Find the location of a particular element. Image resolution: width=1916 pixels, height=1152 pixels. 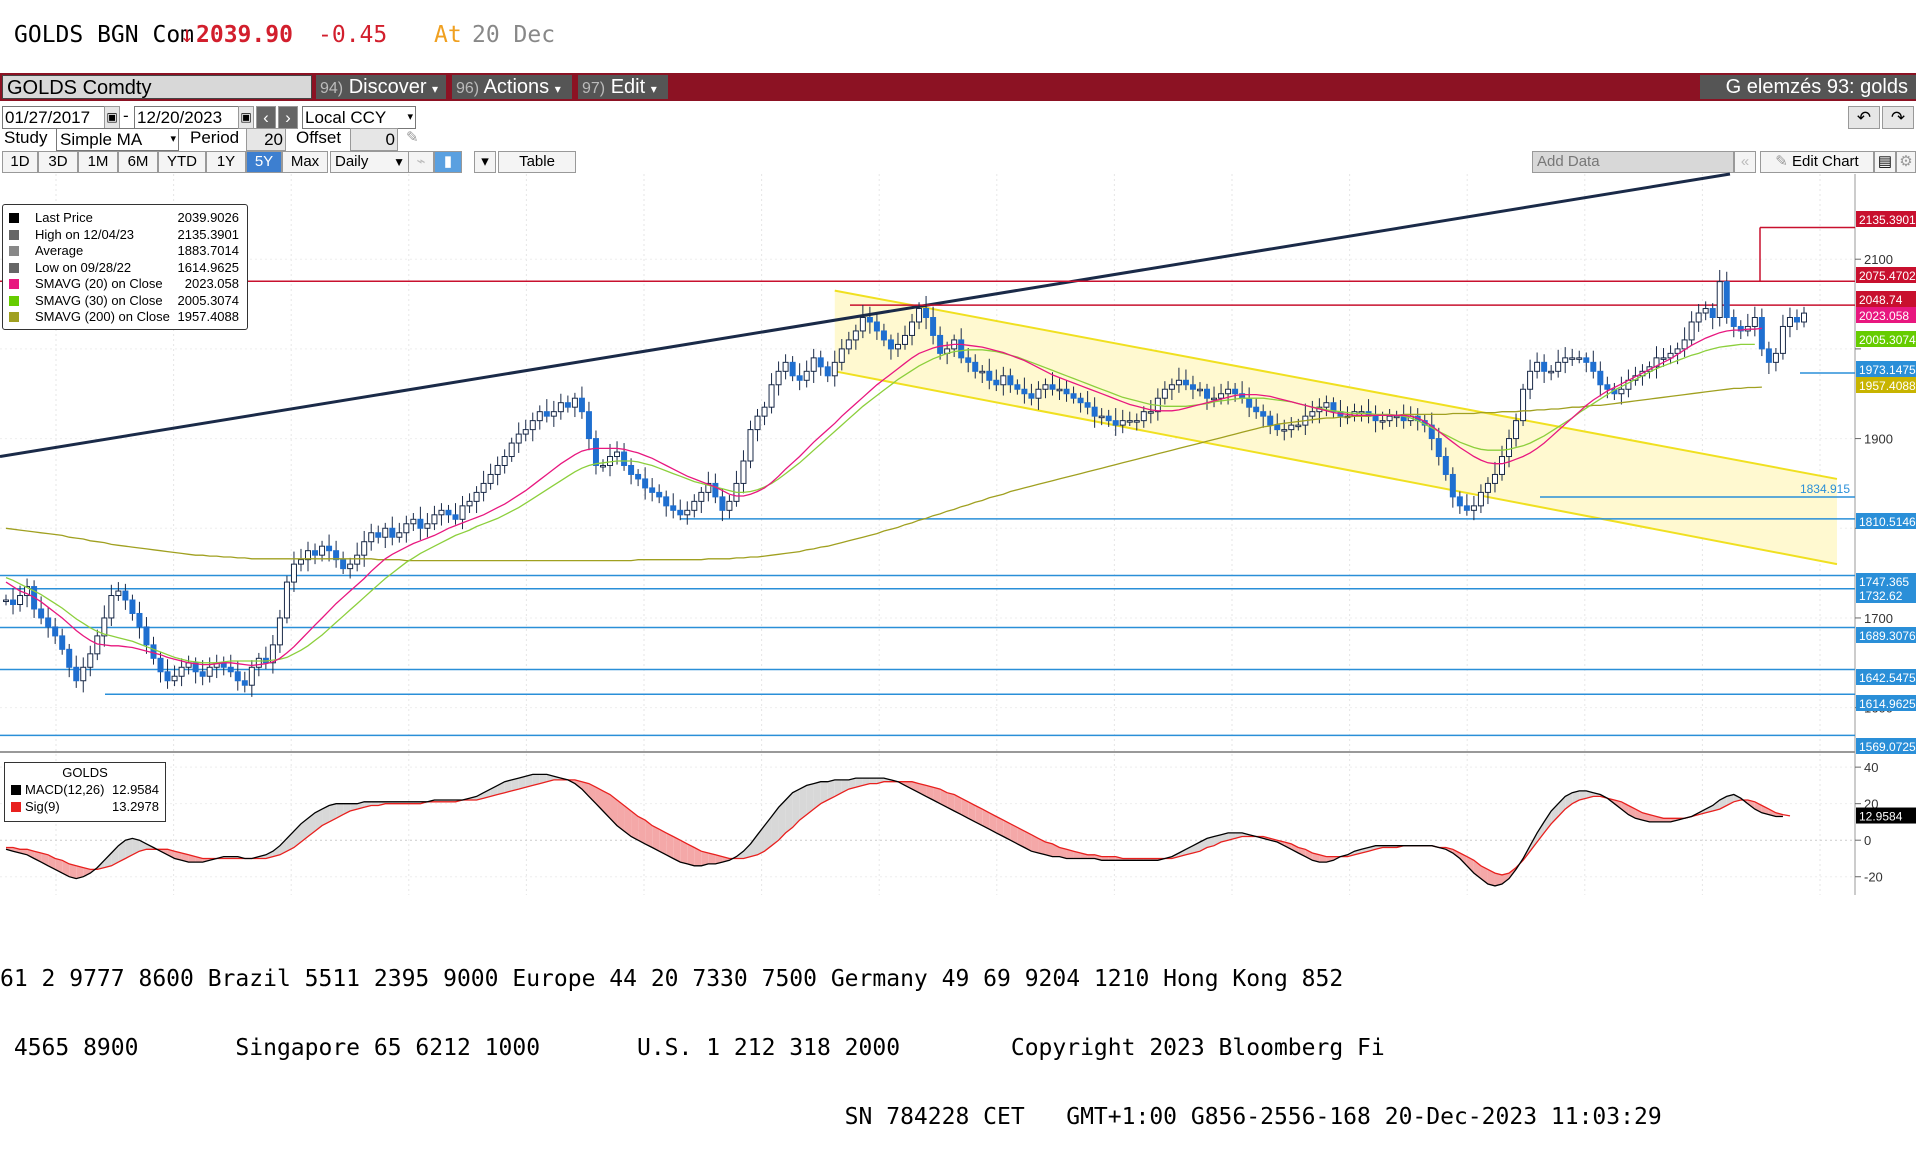

redo-icon: ↷ is located at coordinates (1898, 117).